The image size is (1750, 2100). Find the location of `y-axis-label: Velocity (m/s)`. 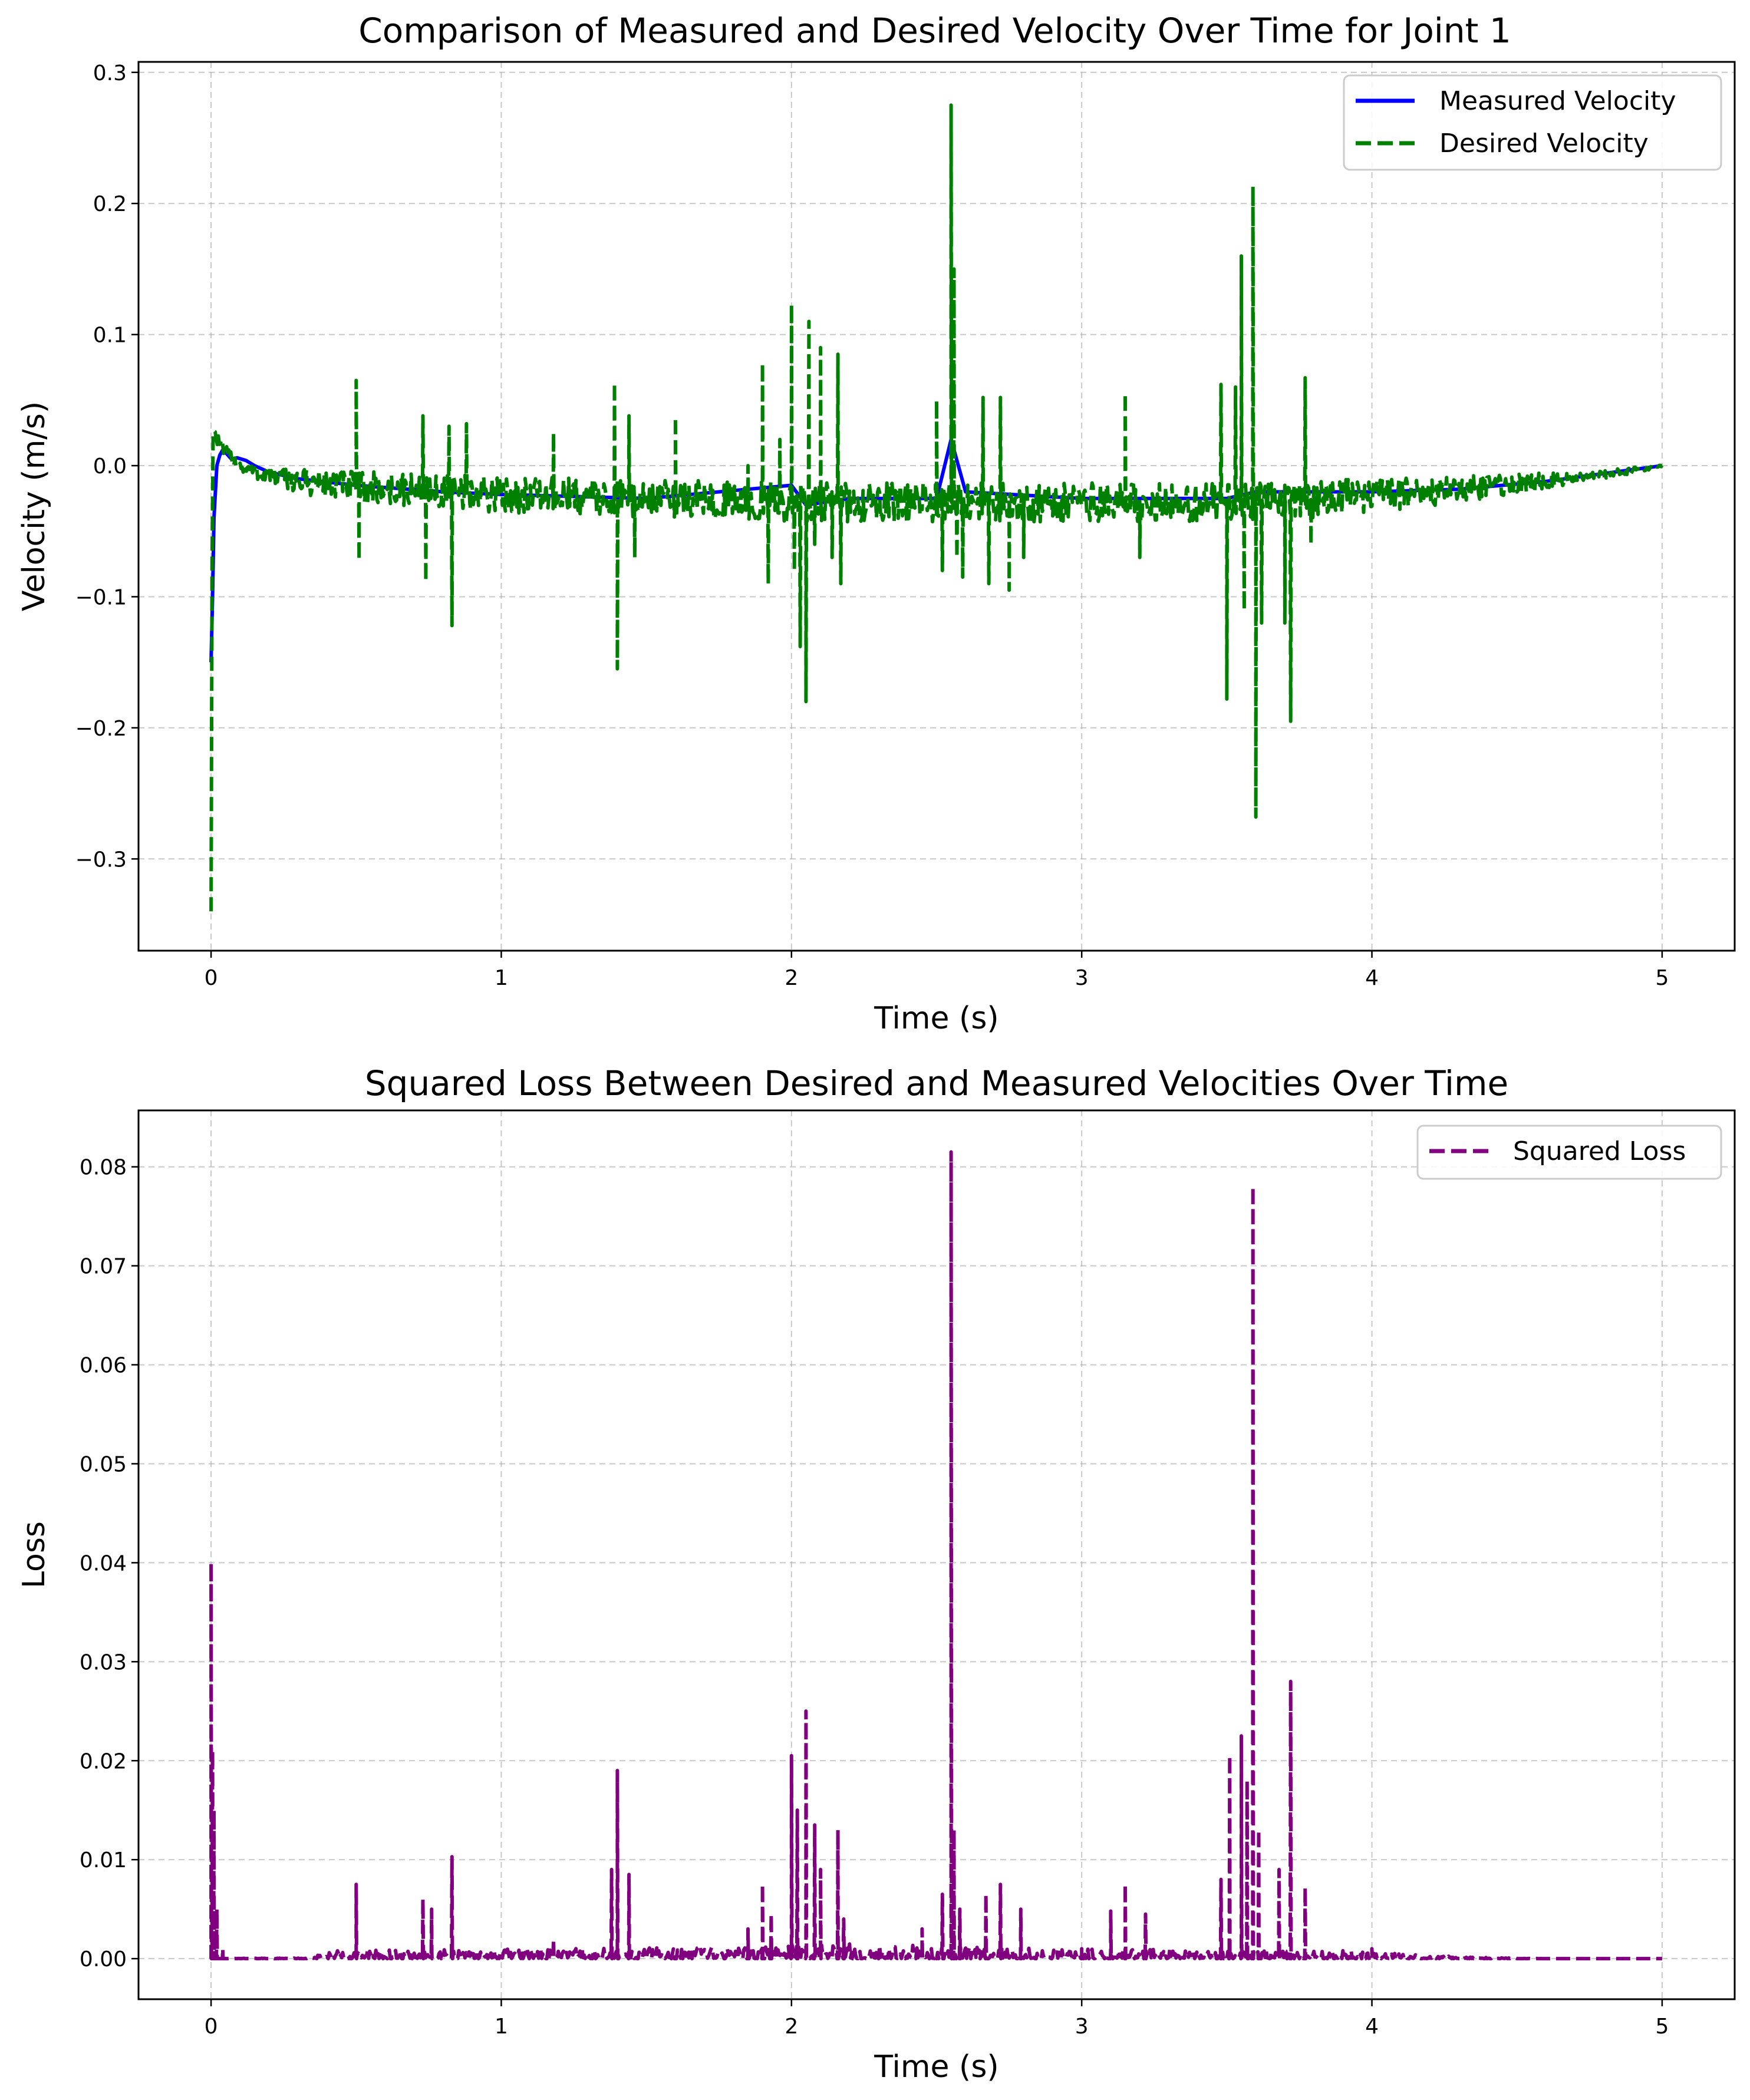

y-axis-label: Velocity (m/s) is located at coordinates (34, 506).